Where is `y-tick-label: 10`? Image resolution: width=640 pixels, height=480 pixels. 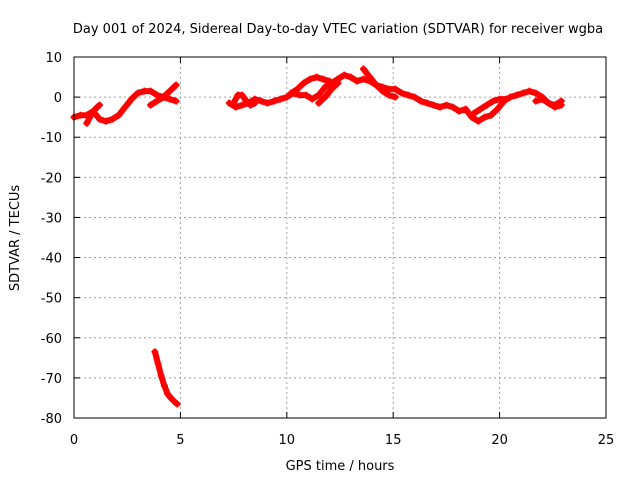 y-tick-label: 10 is located at coordinates (53, 58).